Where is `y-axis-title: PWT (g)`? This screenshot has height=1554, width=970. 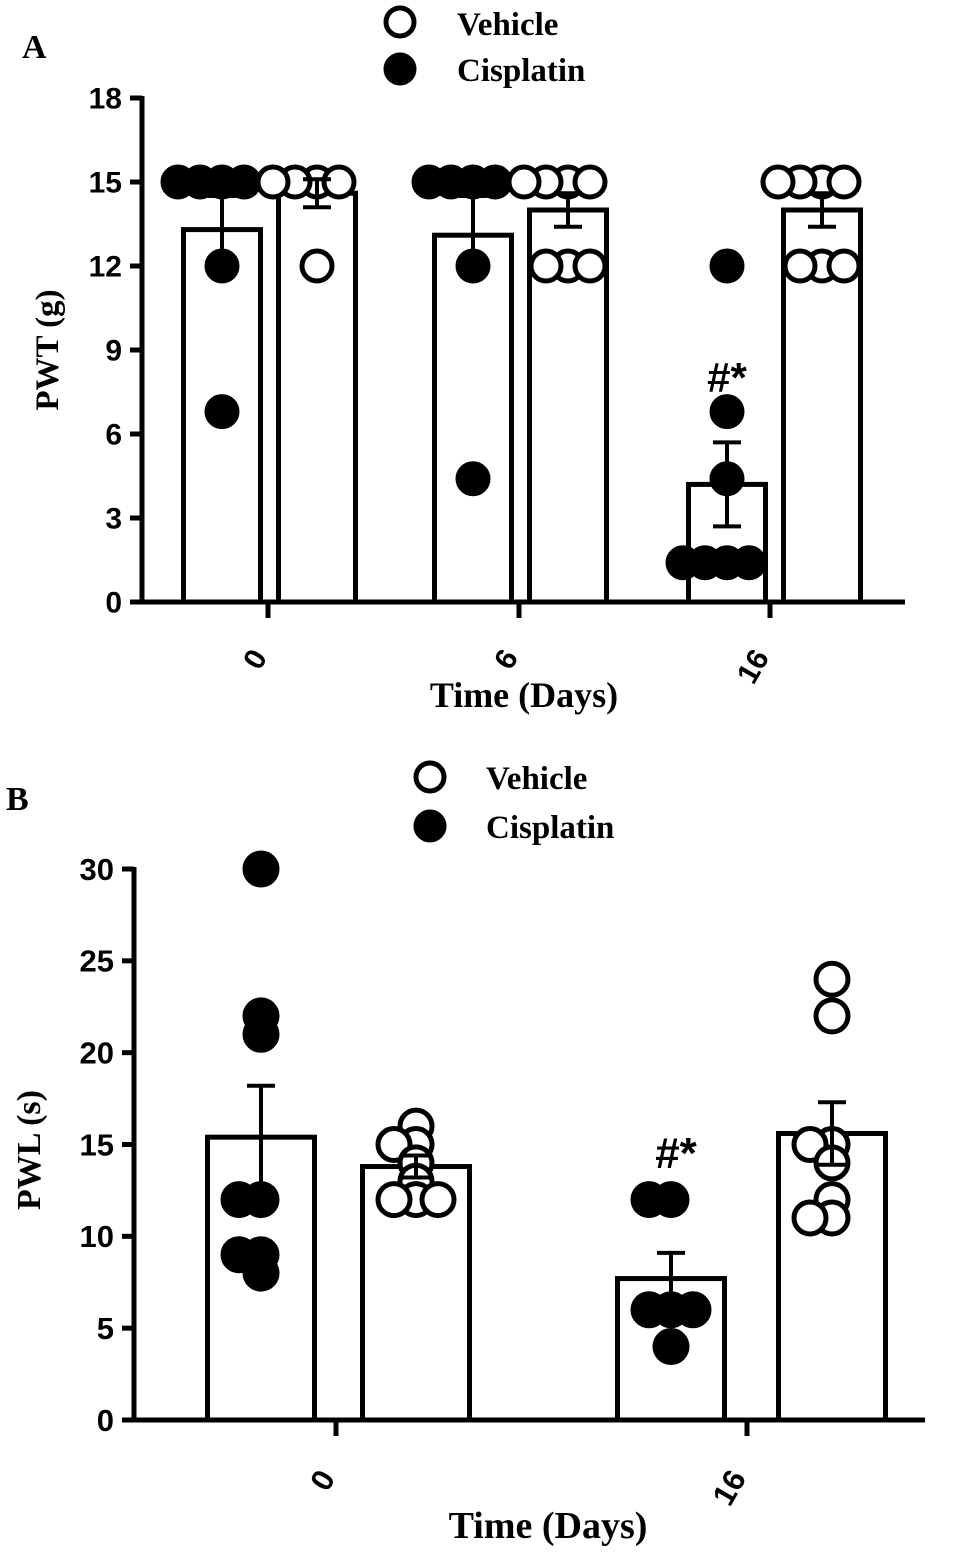 y-axis-title: PWT (g) is located at coordinates (48, 349).